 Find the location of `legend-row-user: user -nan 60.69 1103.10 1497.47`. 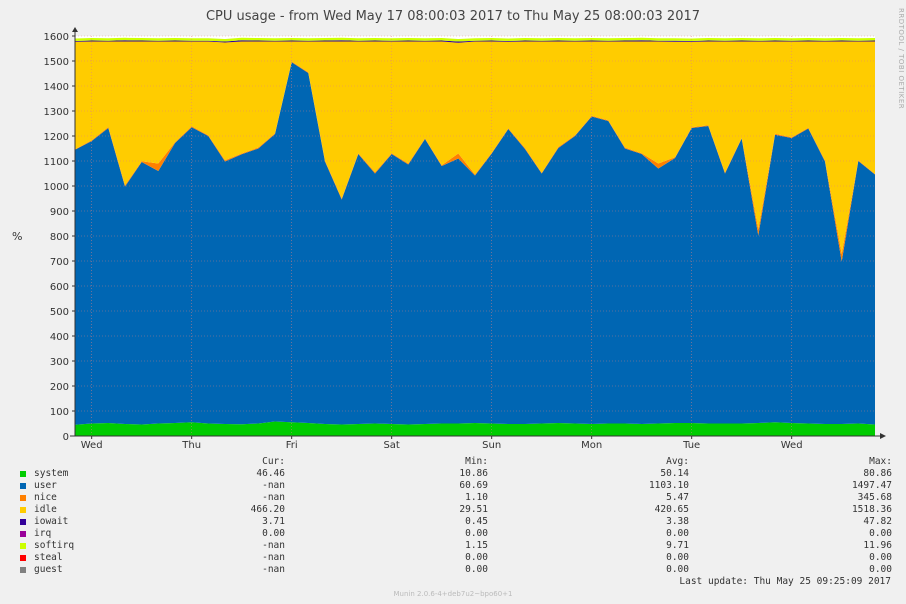

legend-row-user: user -nan 60.69 1103.10 1497.47 is located at coordinates (458, 486).